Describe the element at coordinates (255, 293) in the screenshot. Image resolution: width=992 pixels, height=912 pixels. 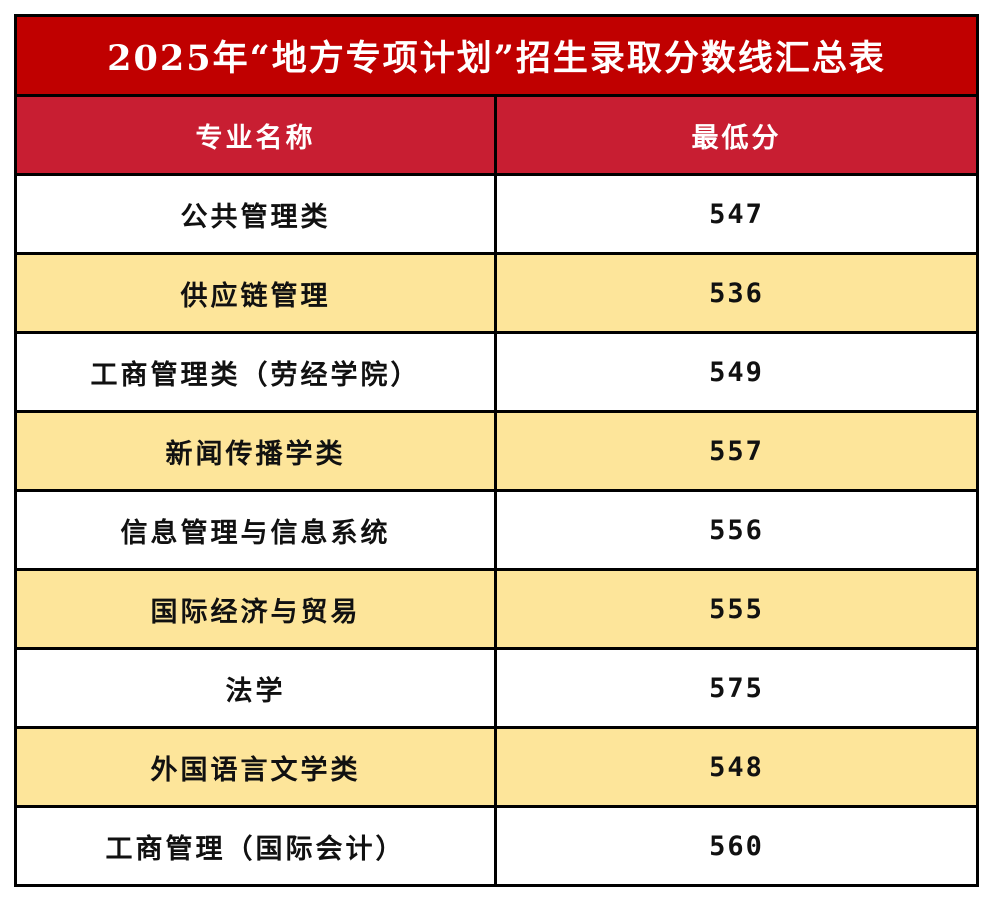
I see `major-cell: 供应链管理` at that location.